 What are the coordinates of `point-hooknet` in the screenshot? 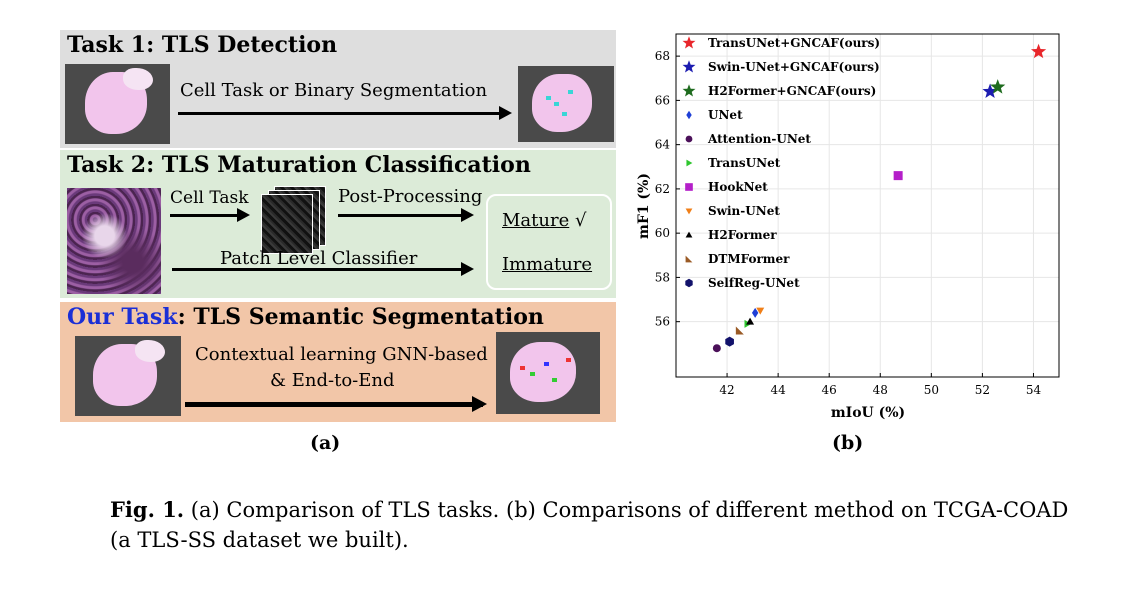 It's located at (898, 176).